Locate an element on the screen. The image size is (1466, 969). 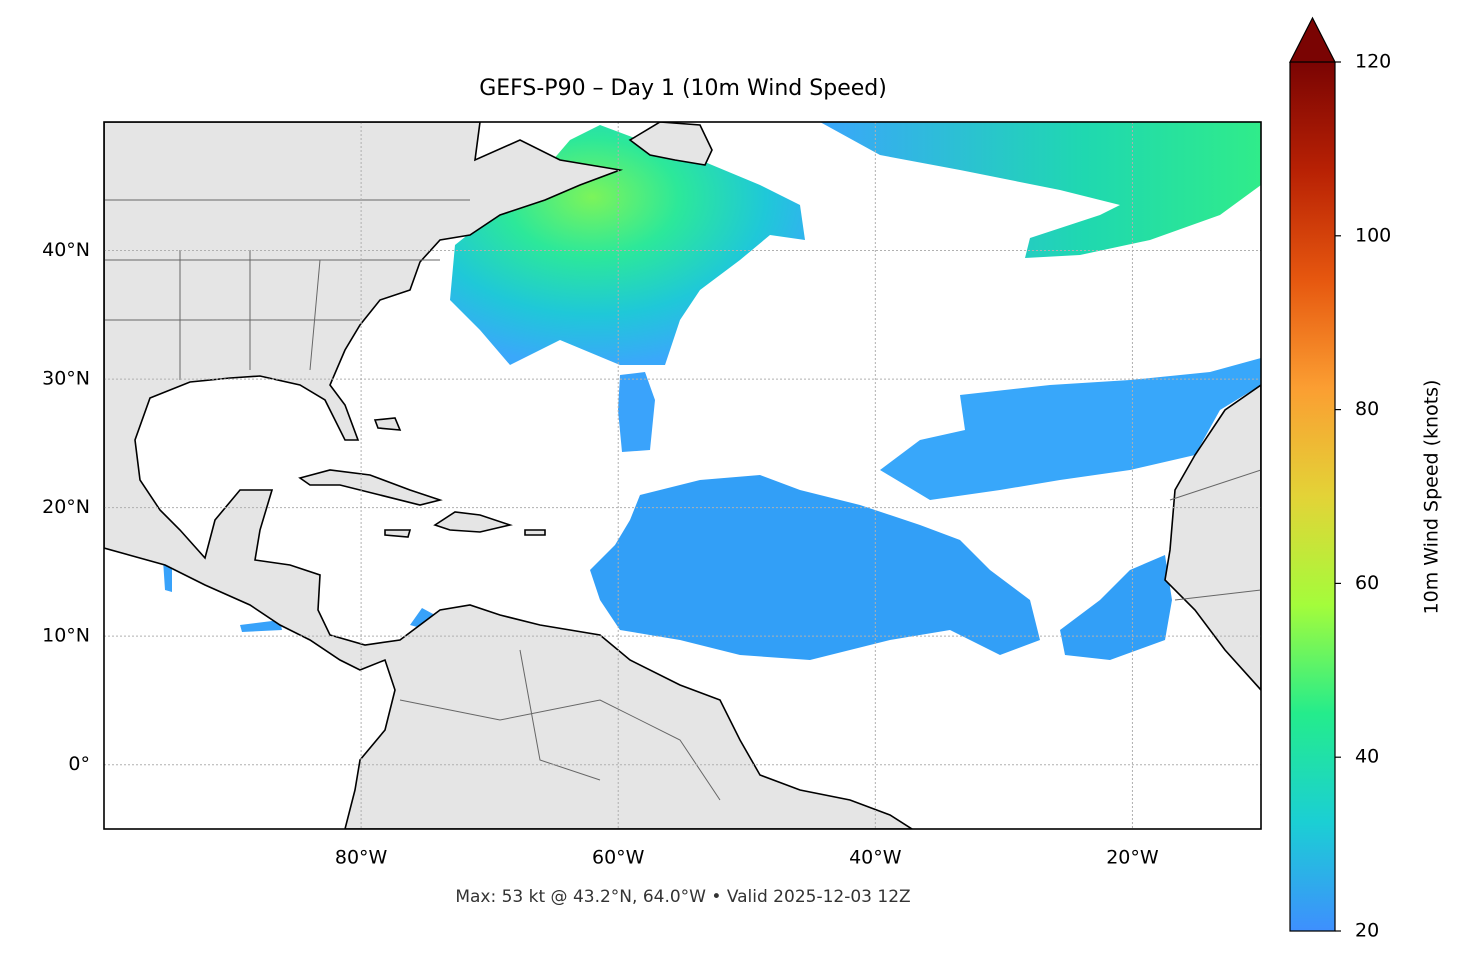
x-tick-label: 40°W is located at coordinates (875, 858).